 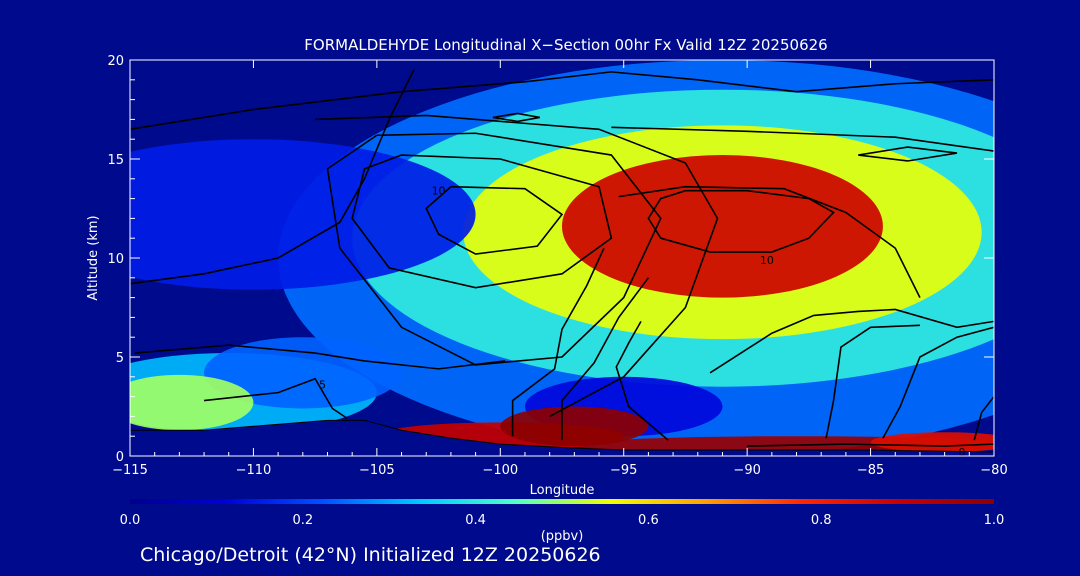 What do you see at coordinates (120, 358) in the screenshot?
I see `y-tick-label: 5` at bounding box center [120, 358].